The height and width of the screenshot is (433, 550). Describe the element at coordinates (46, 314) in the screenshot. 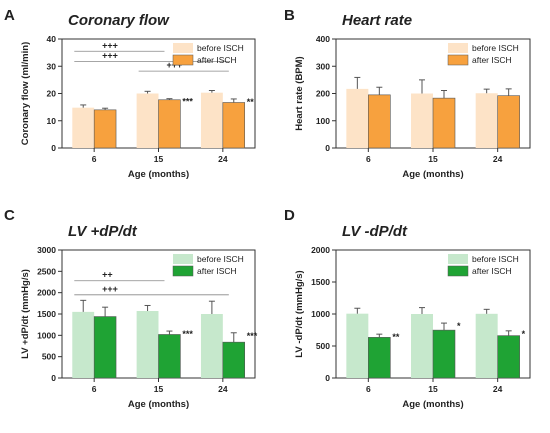

I see `y-tick-label: 1500` at that location.